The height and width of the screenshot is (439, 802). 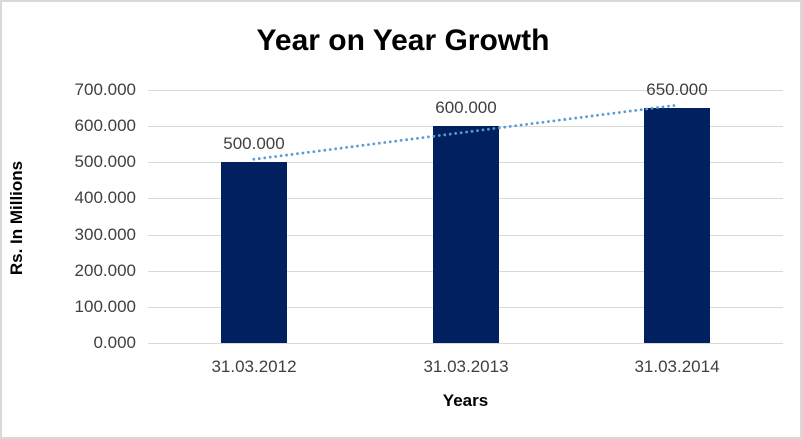 What do you see at coordinates (105, 197) in the screenshot?
I see `y-tick-label: 400.000` at bounding box center [105, 197].